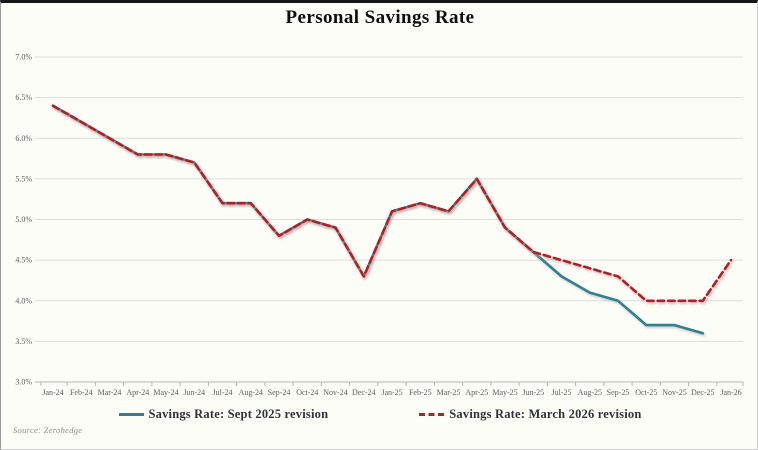  I want to click on legend-item-sept-2025-revision: Savings Rate: Sept 2025 revision, so click(223, 414).